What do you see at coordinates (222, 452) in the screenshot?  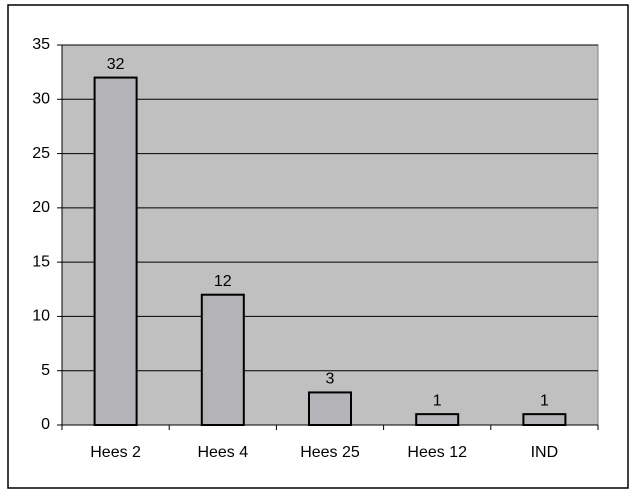 I see `x-tick-label: Hees 4` at bounding box center [222, 452].